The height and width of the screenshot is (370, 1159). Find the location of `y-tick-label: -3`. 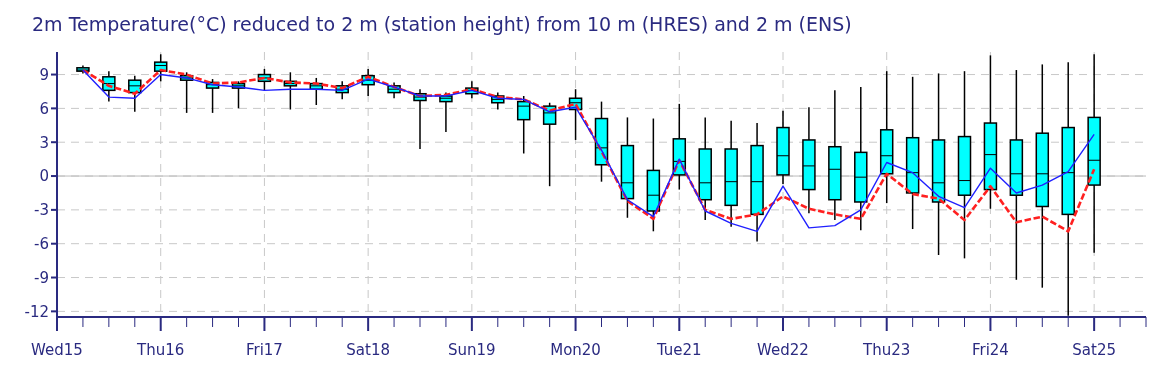

y-tick-label: -3 is located at coordinates (41, 210).